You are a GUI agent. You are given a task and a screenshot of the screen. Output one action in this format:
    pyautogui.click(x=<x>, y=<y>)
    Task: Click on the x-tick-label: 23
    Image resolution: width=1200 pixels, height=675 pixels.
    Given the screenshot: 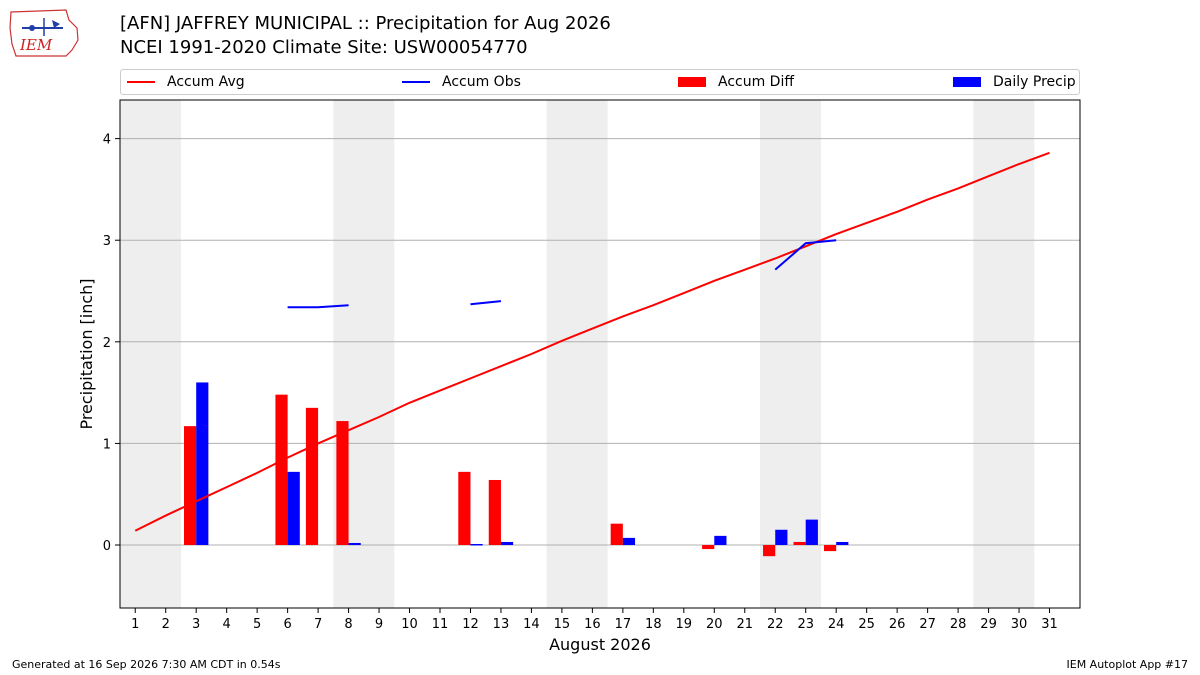 What is the action you would take?
    pyautogui.click(x=805, y=624)
    